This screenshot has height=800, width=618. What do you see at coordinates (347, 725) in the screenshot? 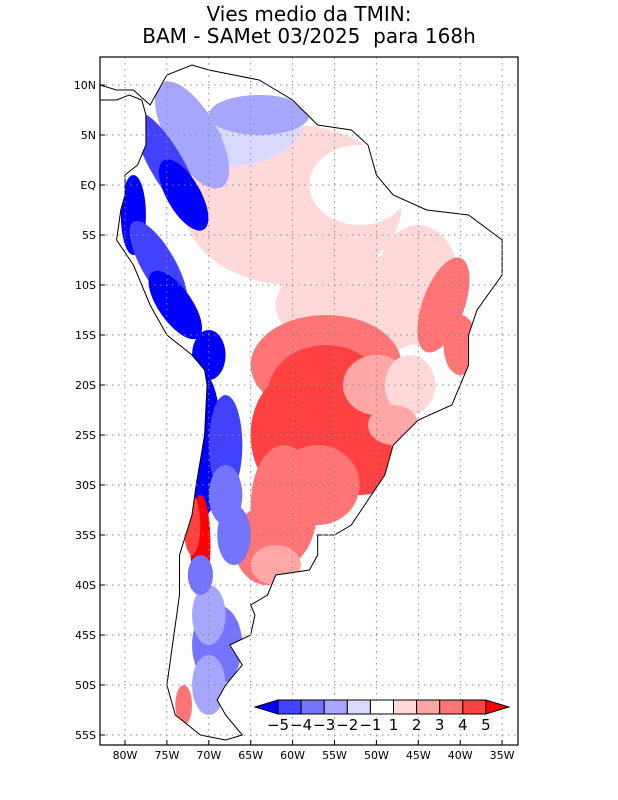
I see `colorbar-label: −2` at bounding box center [347, 725].